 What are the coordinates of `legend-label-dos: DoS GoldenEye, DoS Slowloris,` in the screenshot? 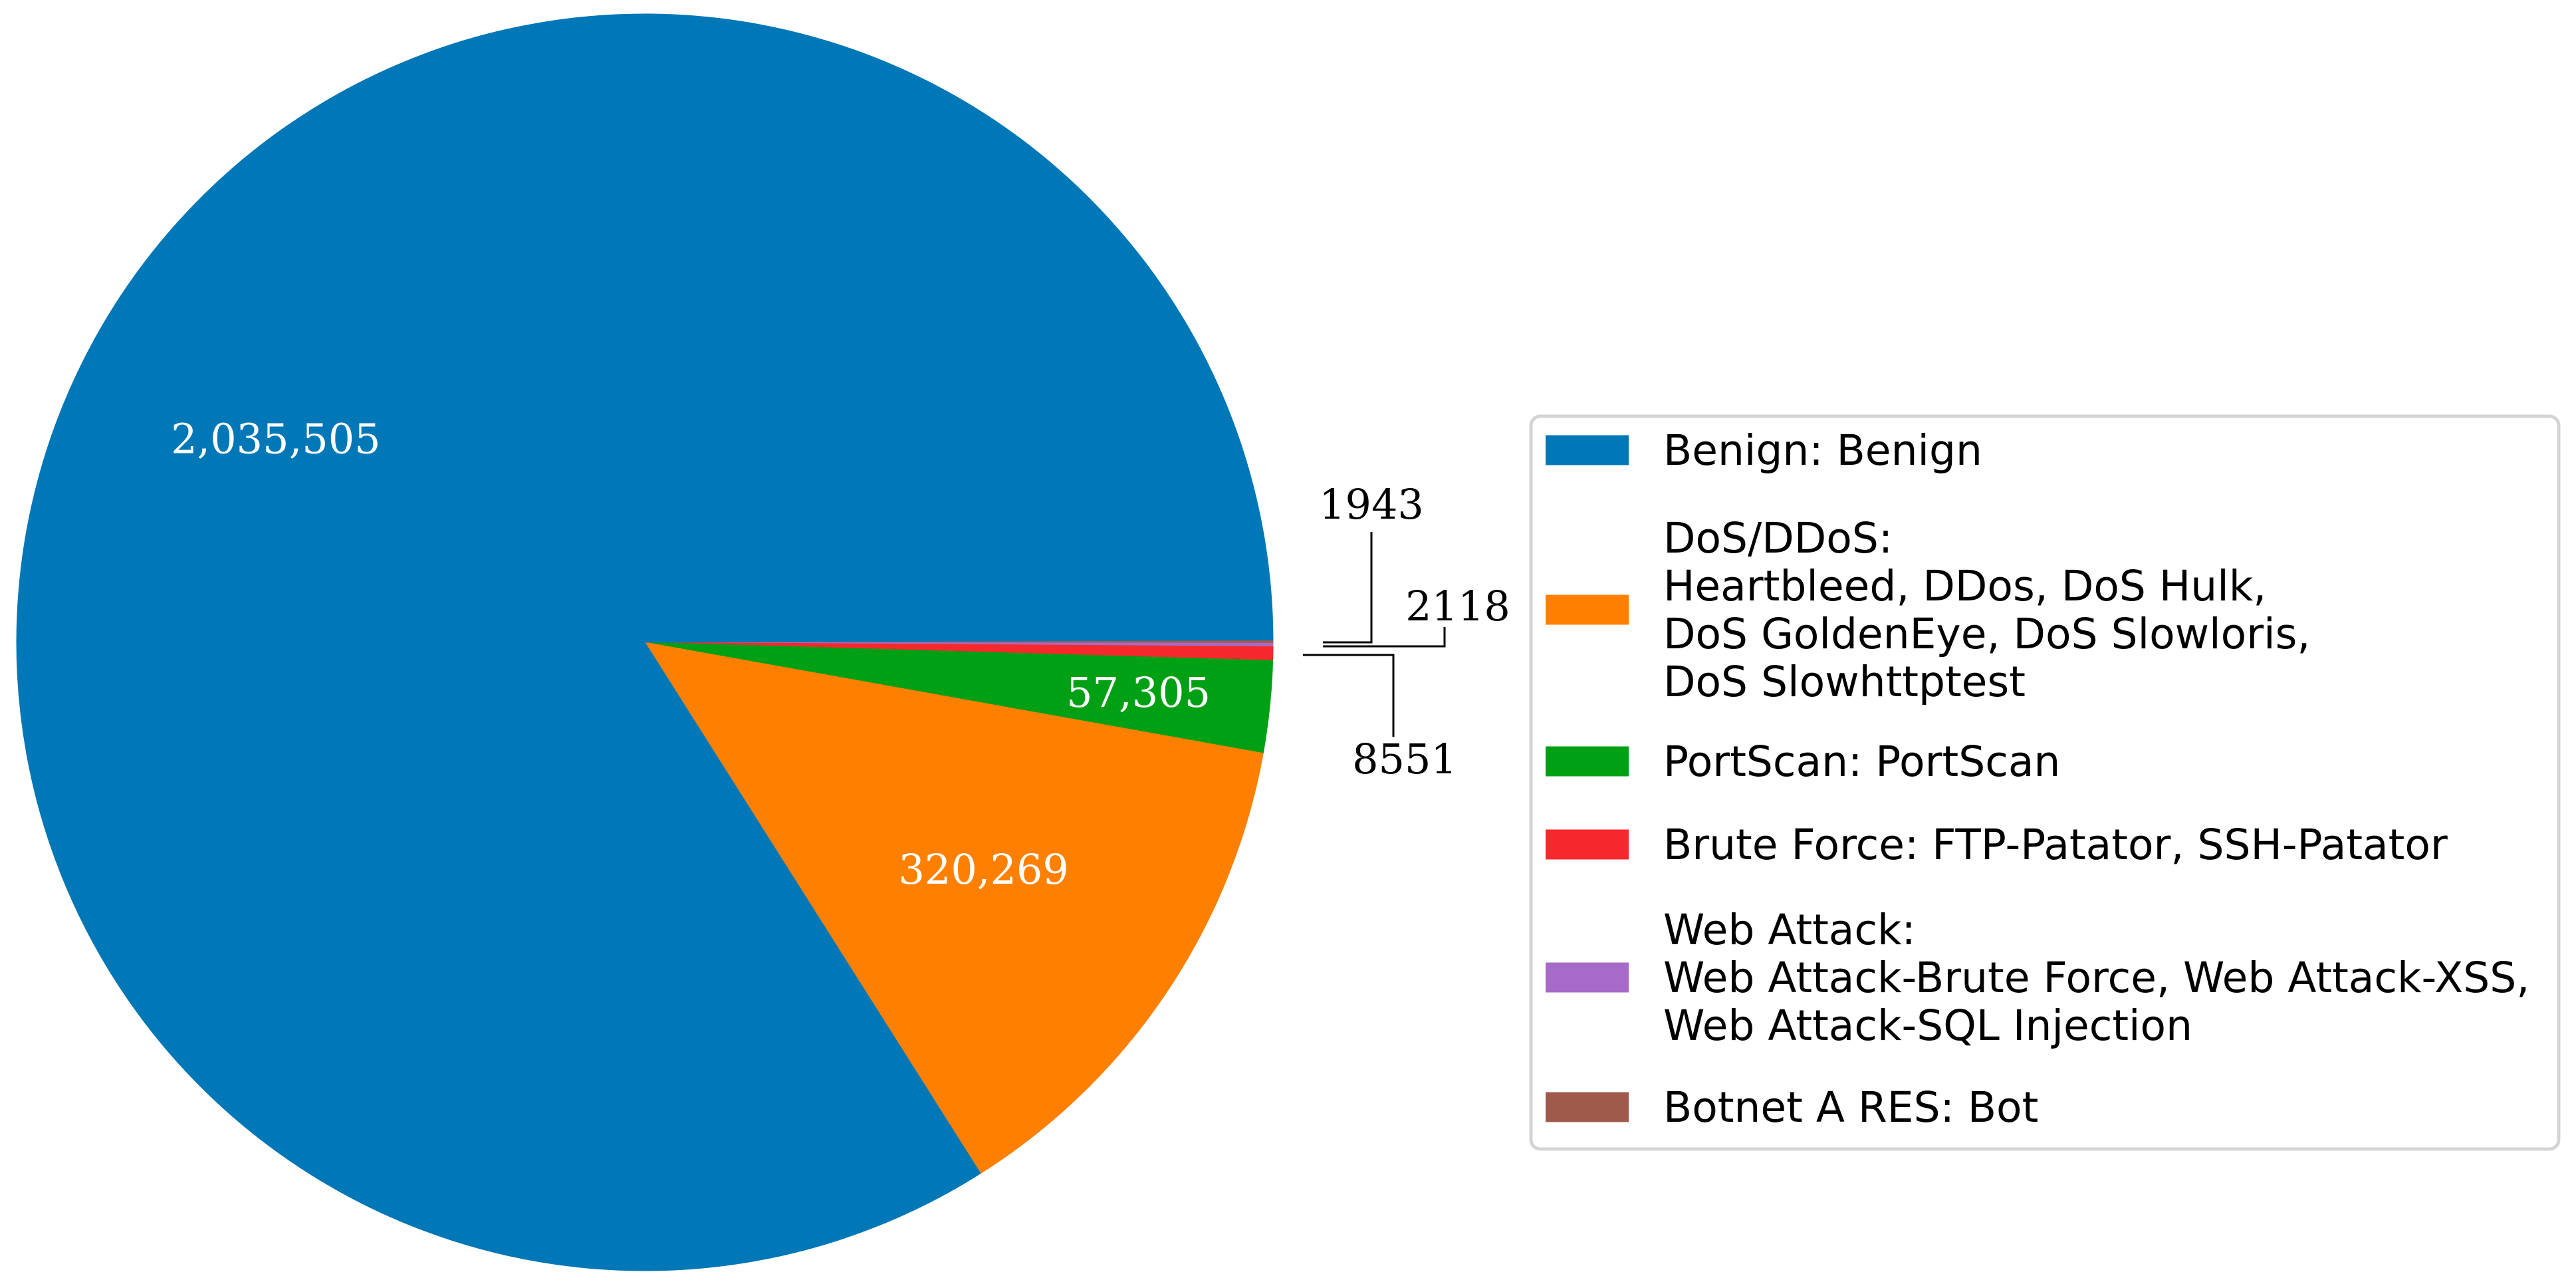 It's located at (1986, 634).